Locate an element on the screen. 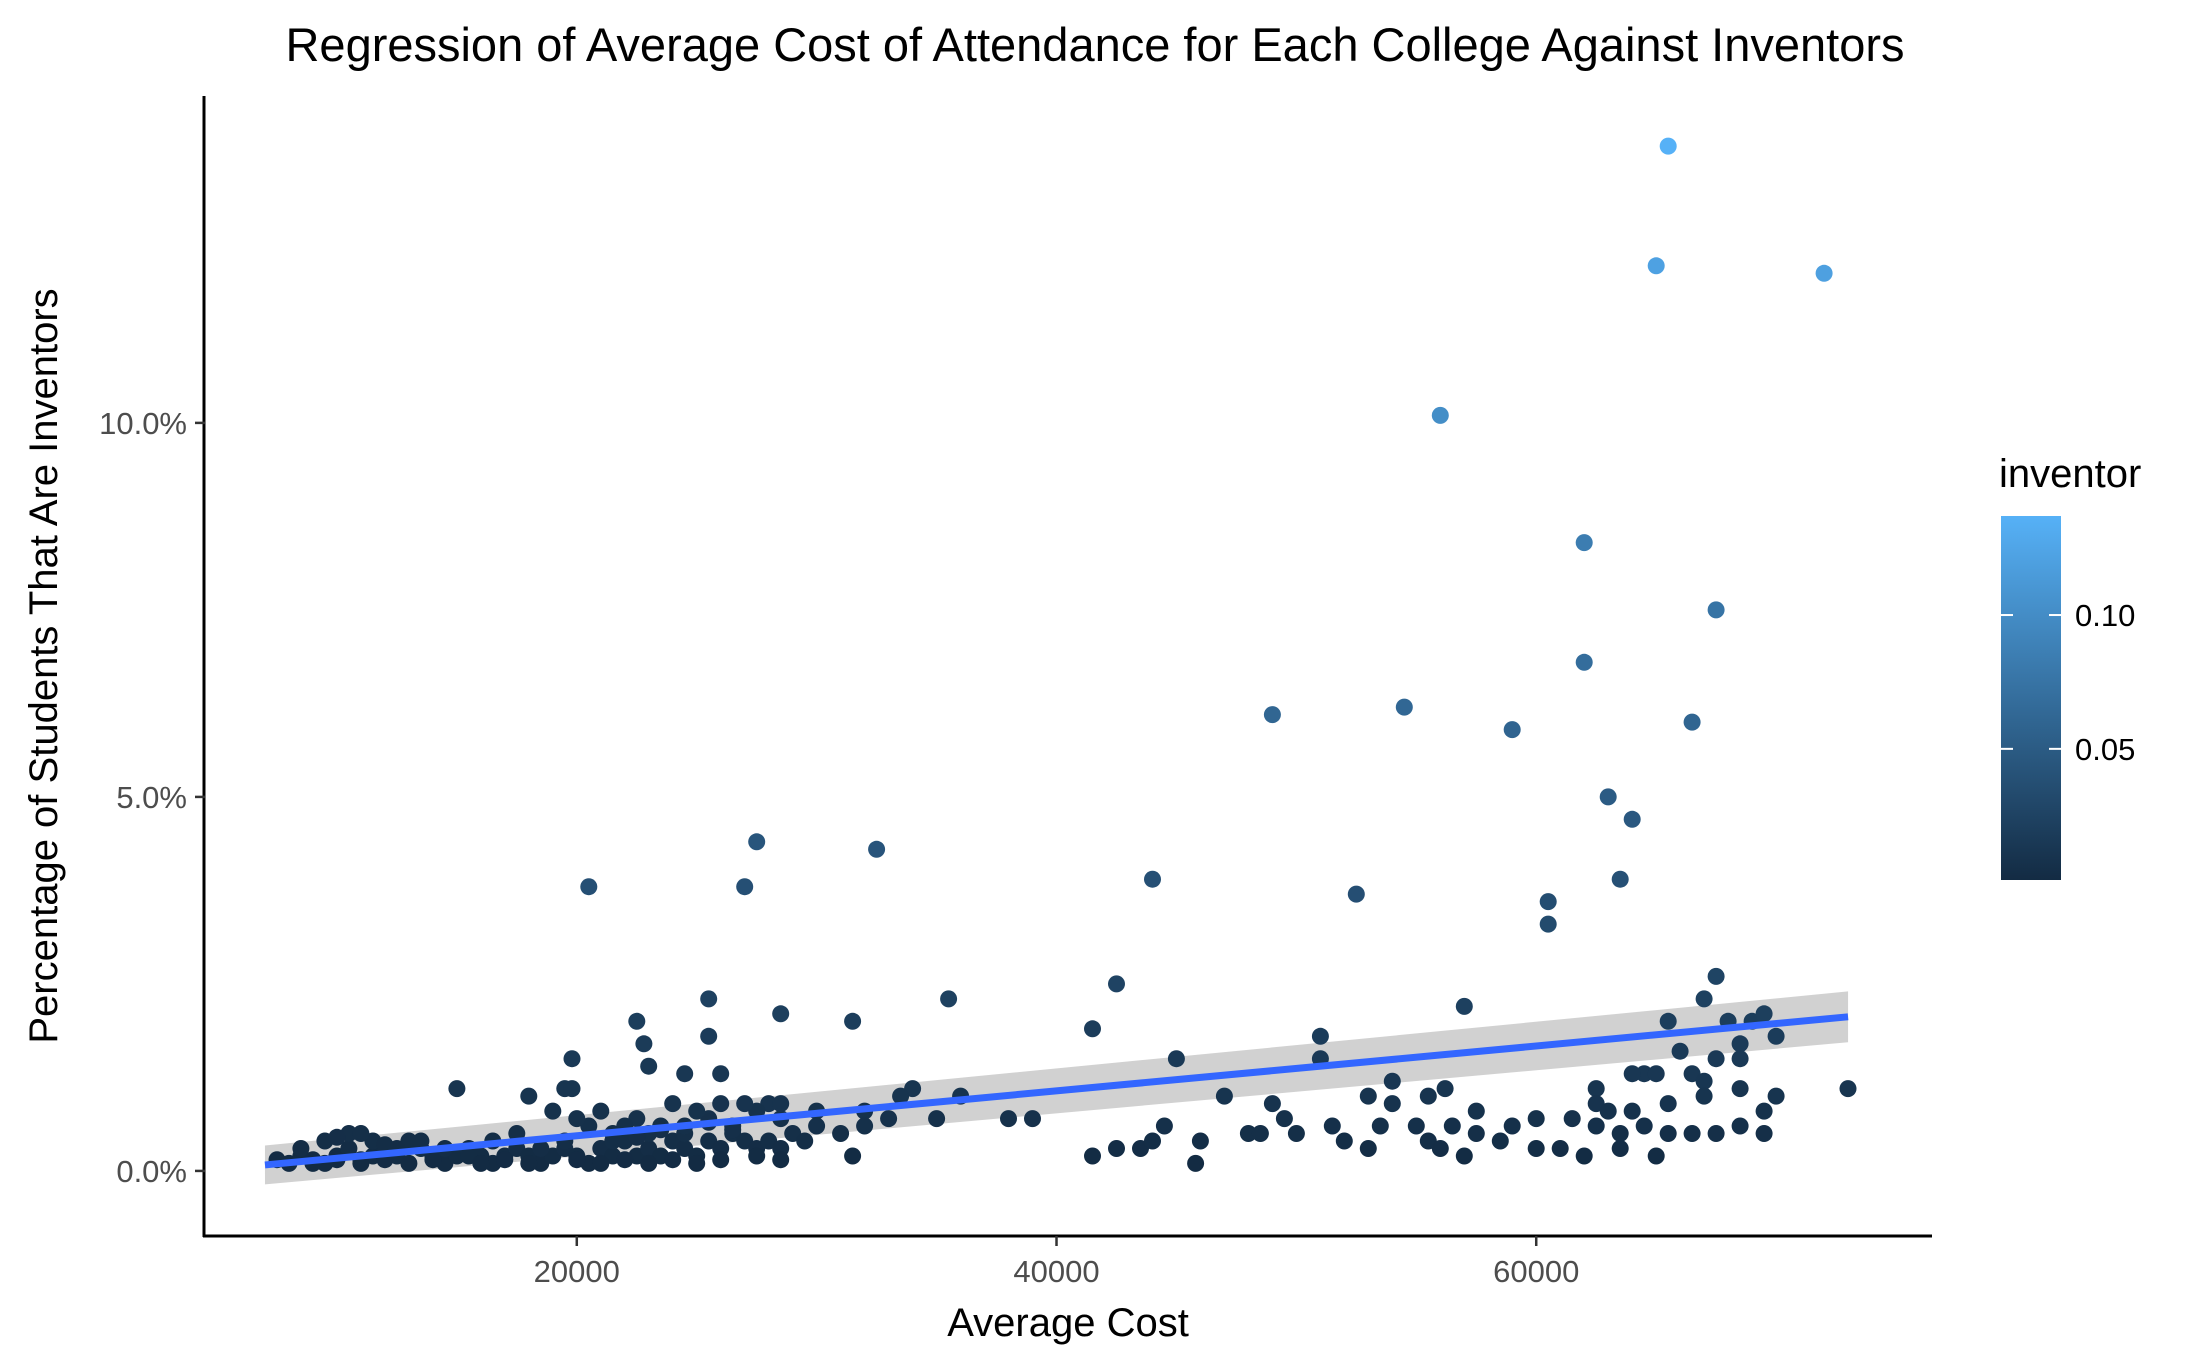 This screenshot has width=2187, height=1351. x-tick-label: 60000 is located at coordinates (1536, 1271).